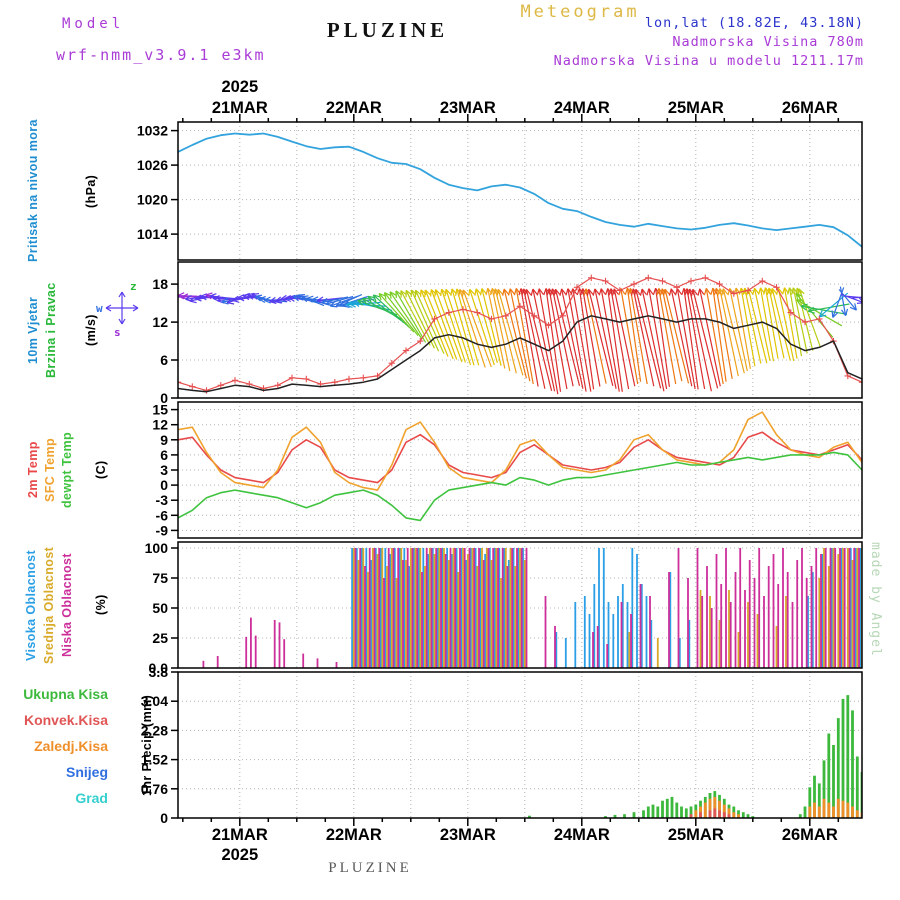 This screenshot has width=900, height=900. Describe the element at coordinates (768, 42) in the screenshot. I see `elevation-text: Nadmorska Visina 780m` at that location.